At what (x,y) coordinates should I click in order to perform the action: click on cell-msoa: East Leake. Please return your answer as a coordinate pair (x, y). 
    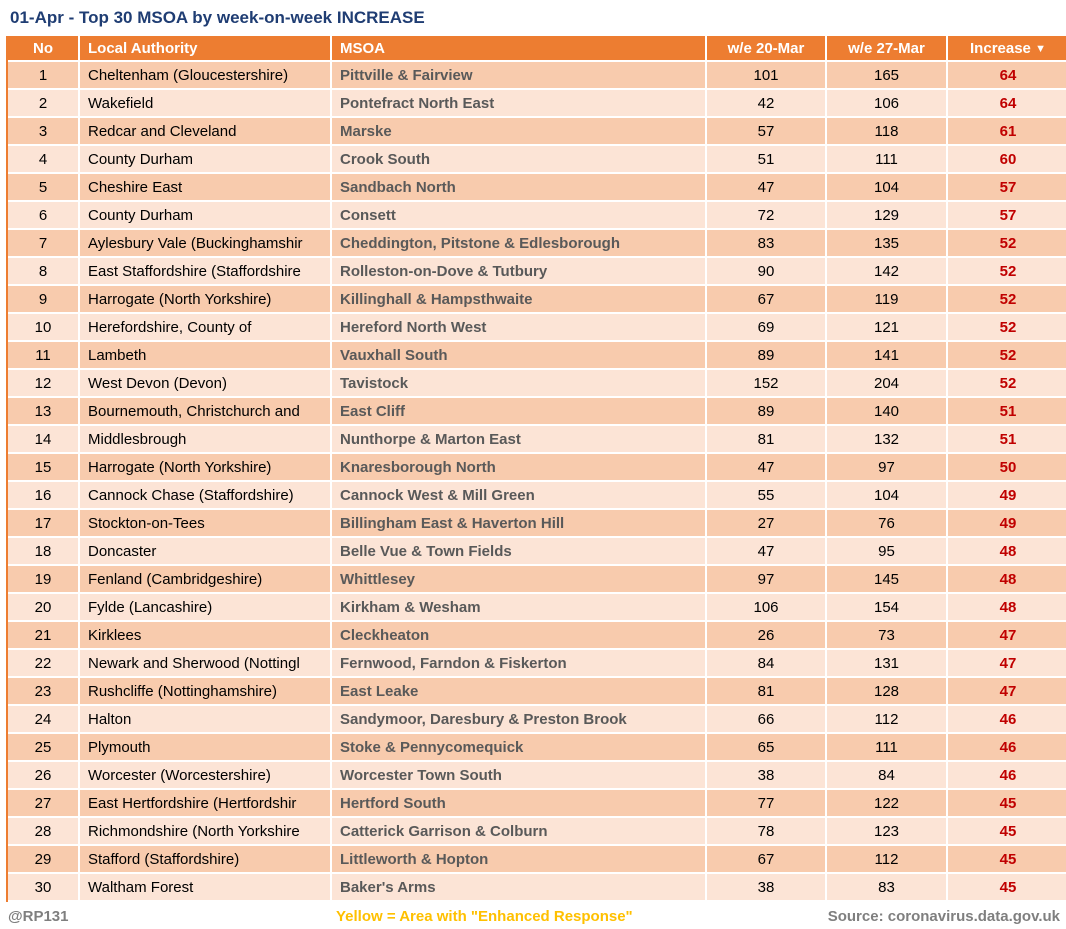
    Looking at the image, I should click on (519, 692).